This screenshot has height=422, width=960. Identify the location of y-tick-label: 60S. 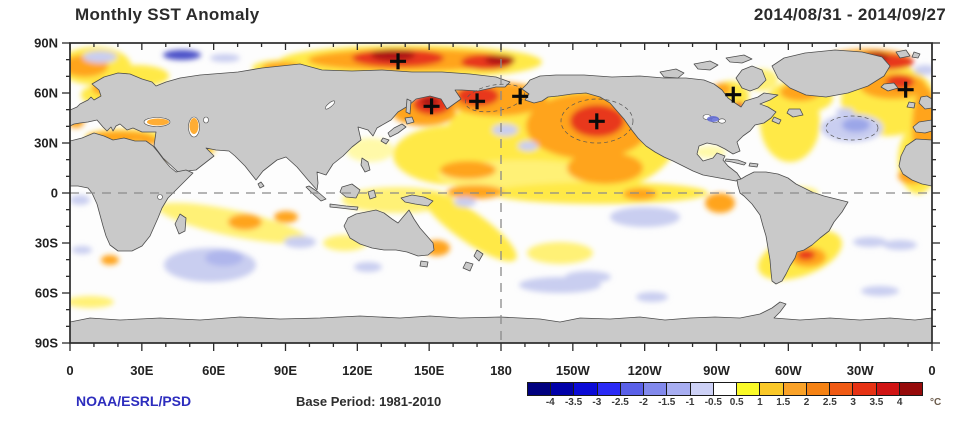
(46, 293).